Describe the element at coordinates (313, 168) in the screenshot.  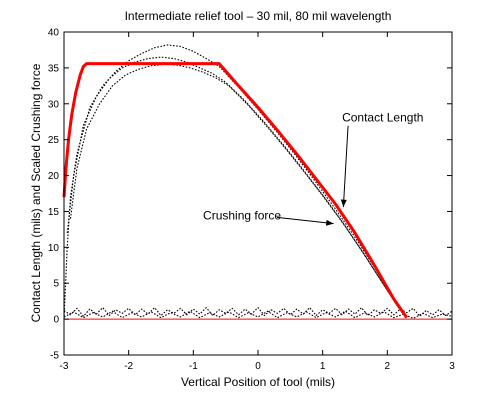
I see `annotation-layer: Contact Length Crushing force` at that location.